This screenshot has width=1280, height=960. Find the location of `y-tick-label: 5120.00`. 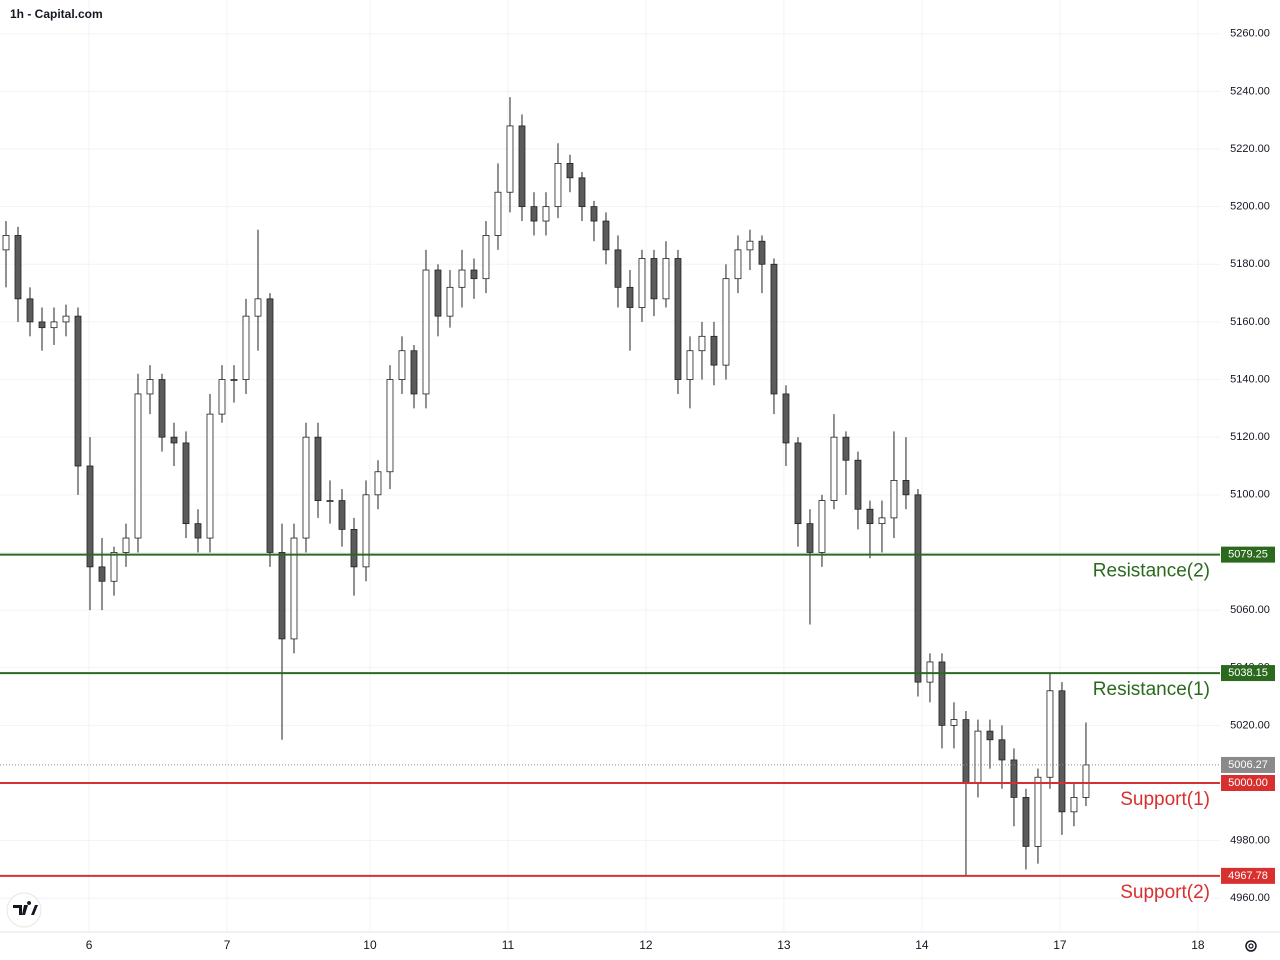

y-tick-label: 5120.00 is located at coordinates (1250, 437).